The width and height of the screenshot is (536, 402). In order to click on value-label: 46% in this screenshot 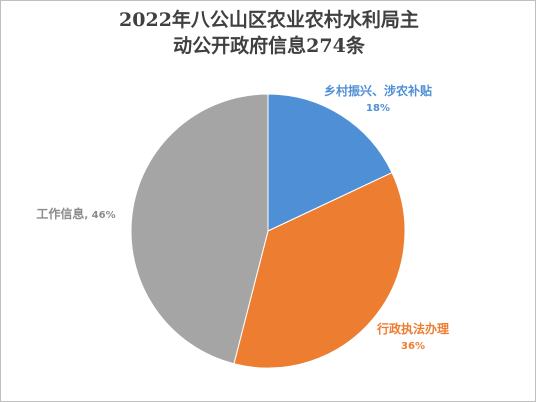, I will do `click(103, 215)`.